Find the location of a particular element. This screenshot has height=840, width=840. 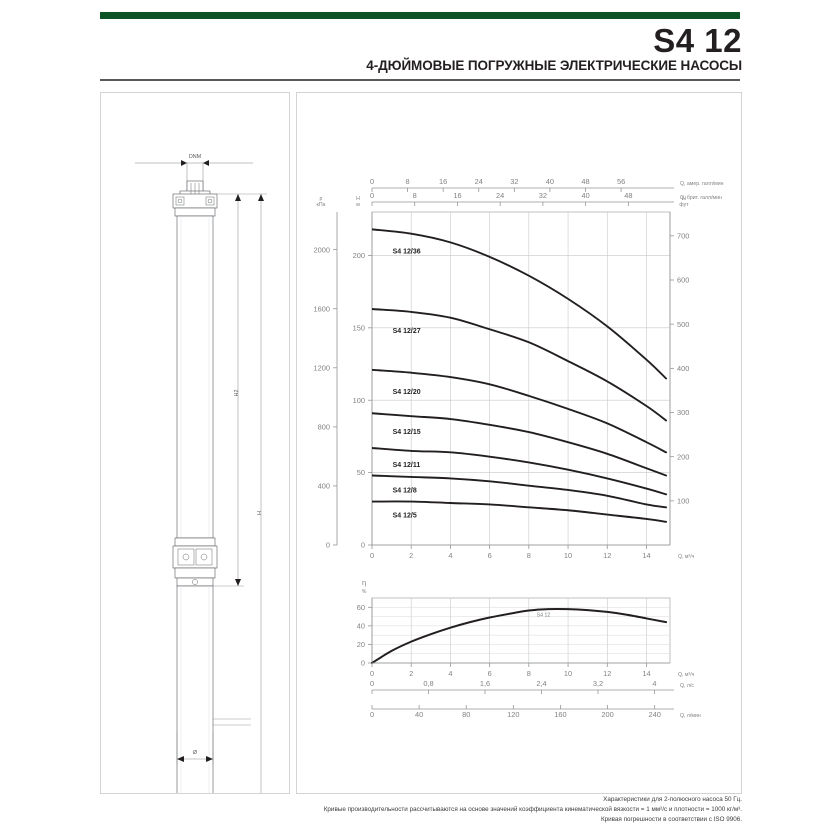

head-tick-label-ft: 400 is located at coordinates (683, 368).